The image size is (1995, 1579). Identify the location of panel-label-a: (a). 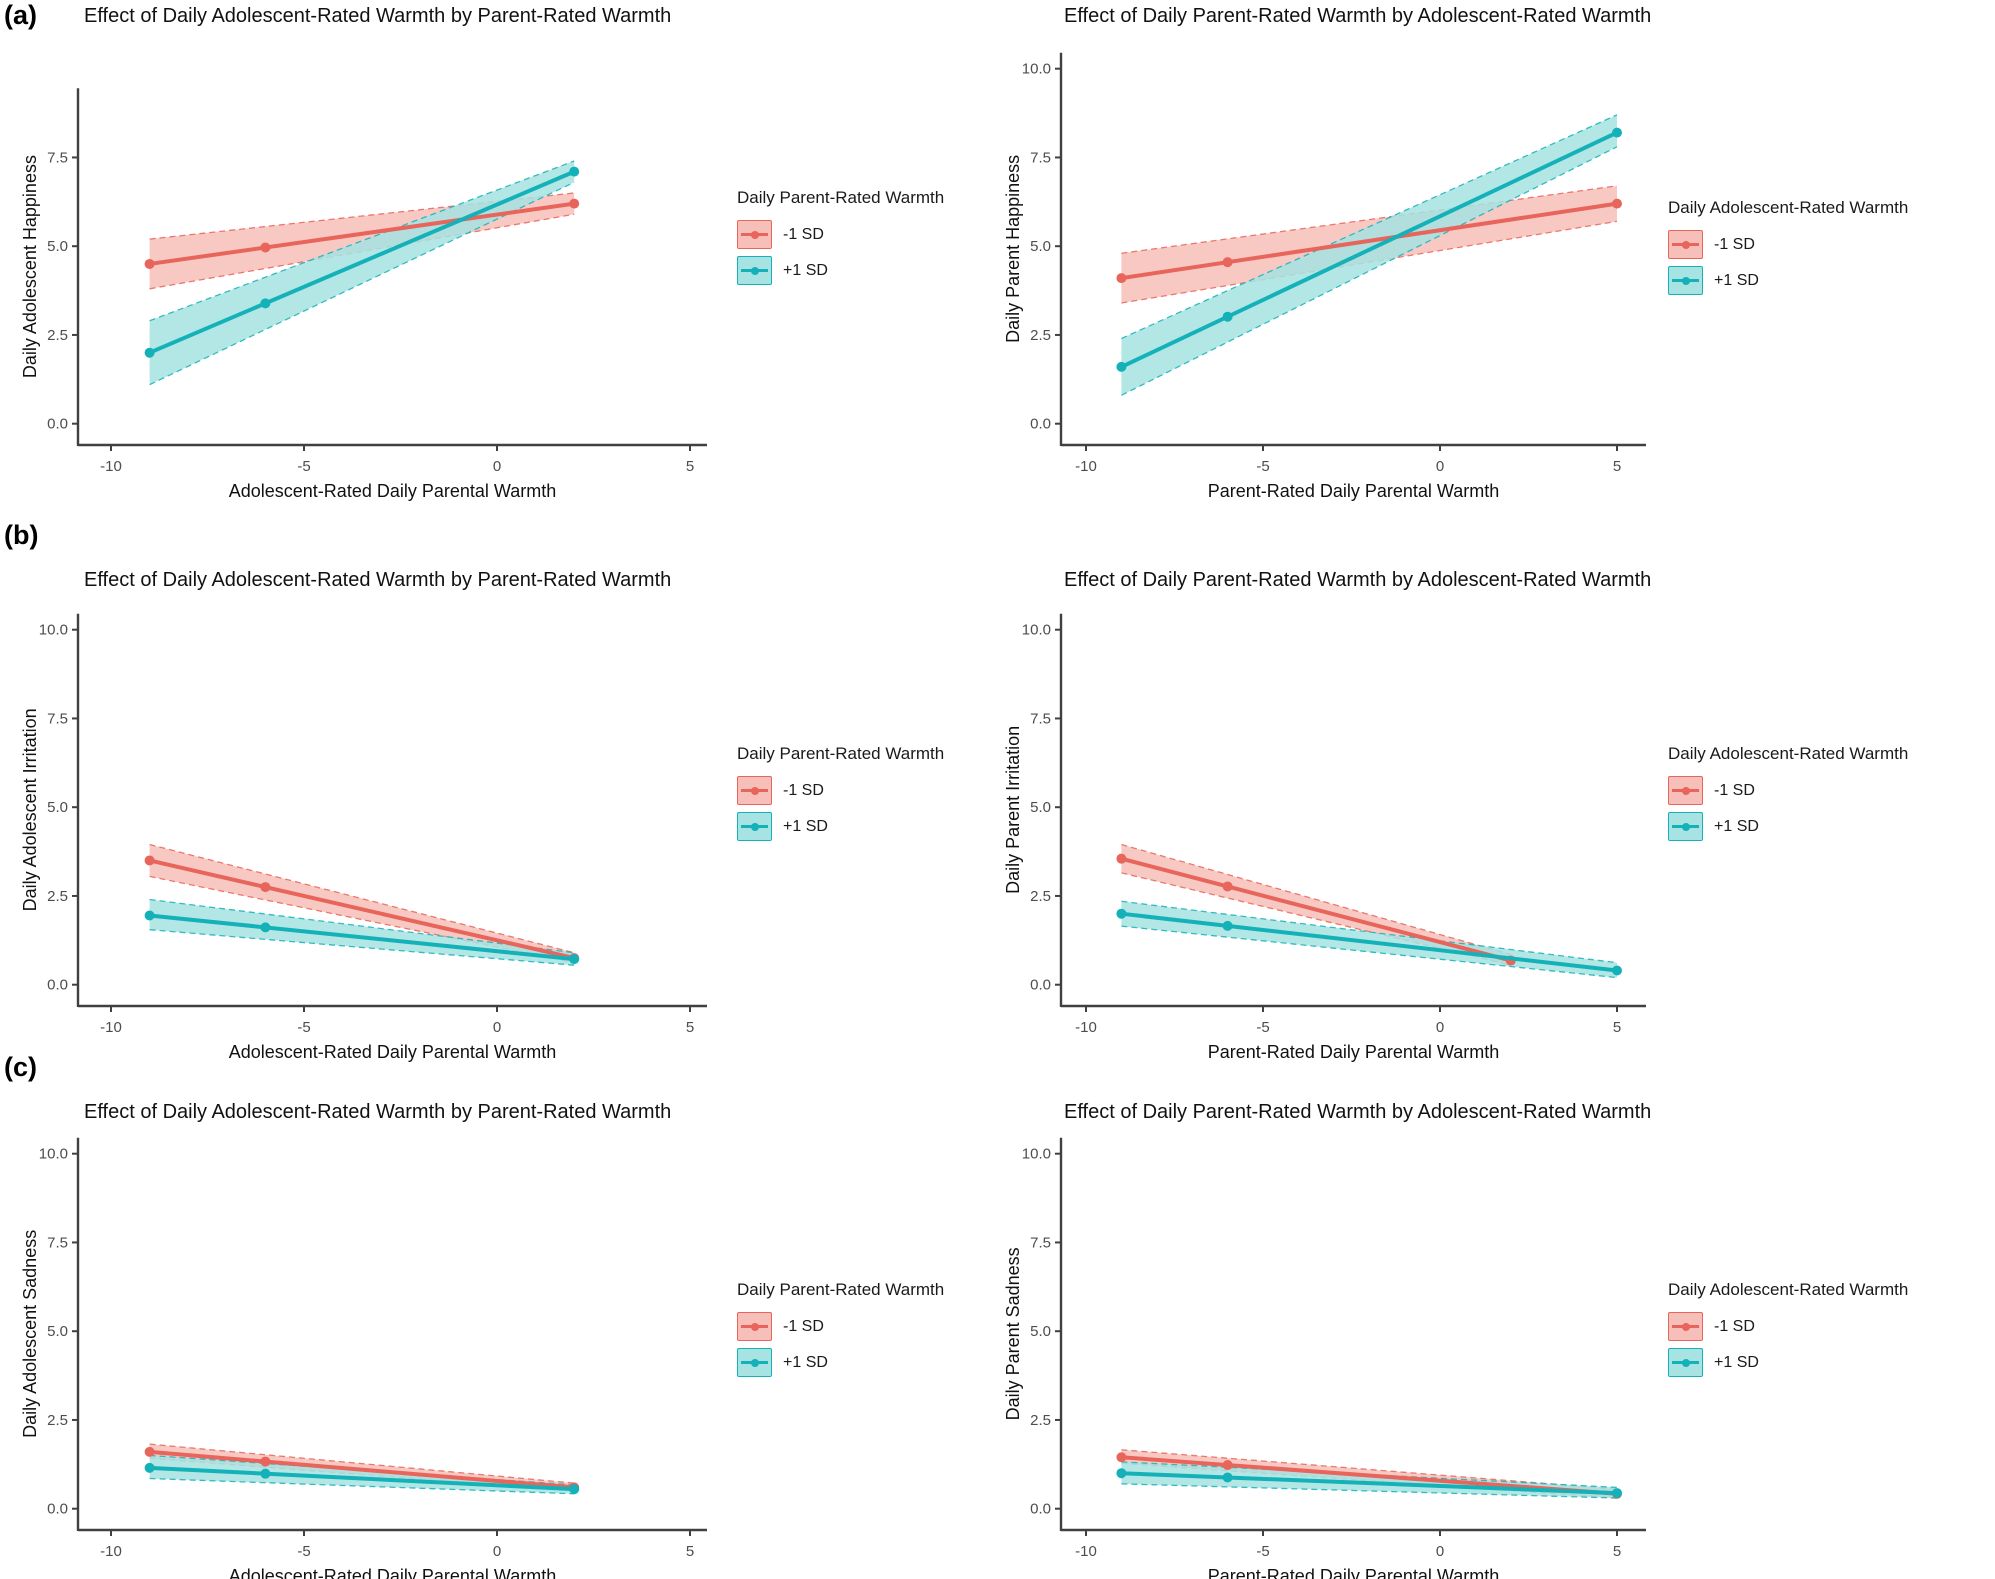
(20, 15).